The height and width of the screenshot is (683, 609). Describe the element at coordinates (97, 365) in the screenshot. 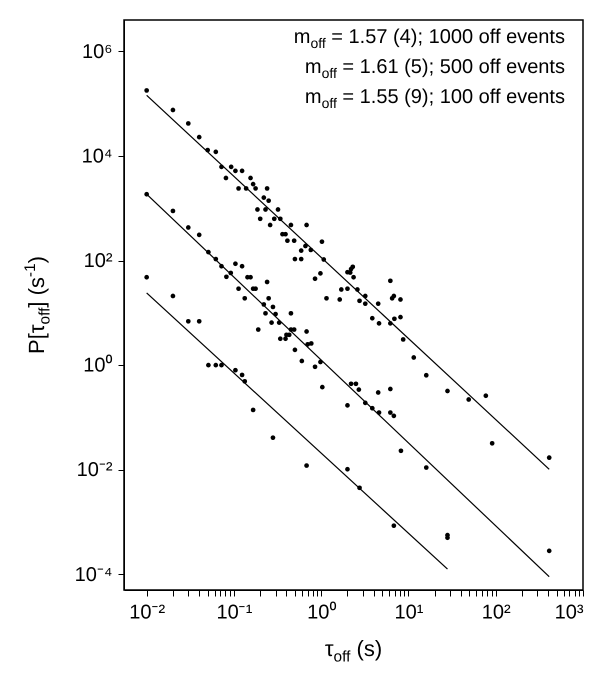

I see `y-tick-label: 10⁰` at that location.